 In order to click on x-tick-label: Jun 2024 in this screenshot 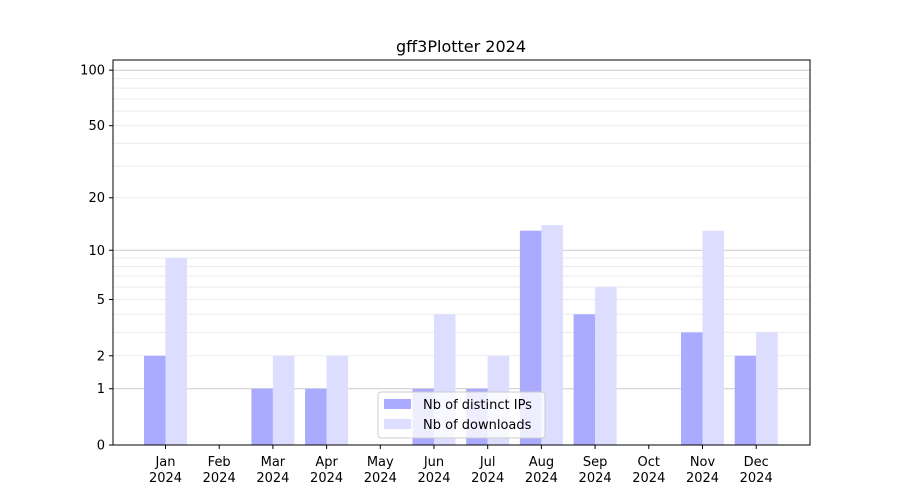, I will do `click(433, 470)`.